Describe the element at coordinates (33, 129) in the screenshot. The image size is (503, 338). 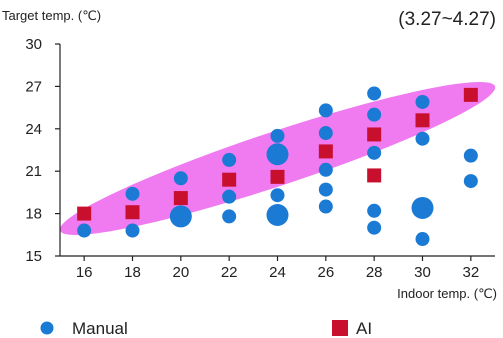
I see `y-tick-label: 24` at that location.